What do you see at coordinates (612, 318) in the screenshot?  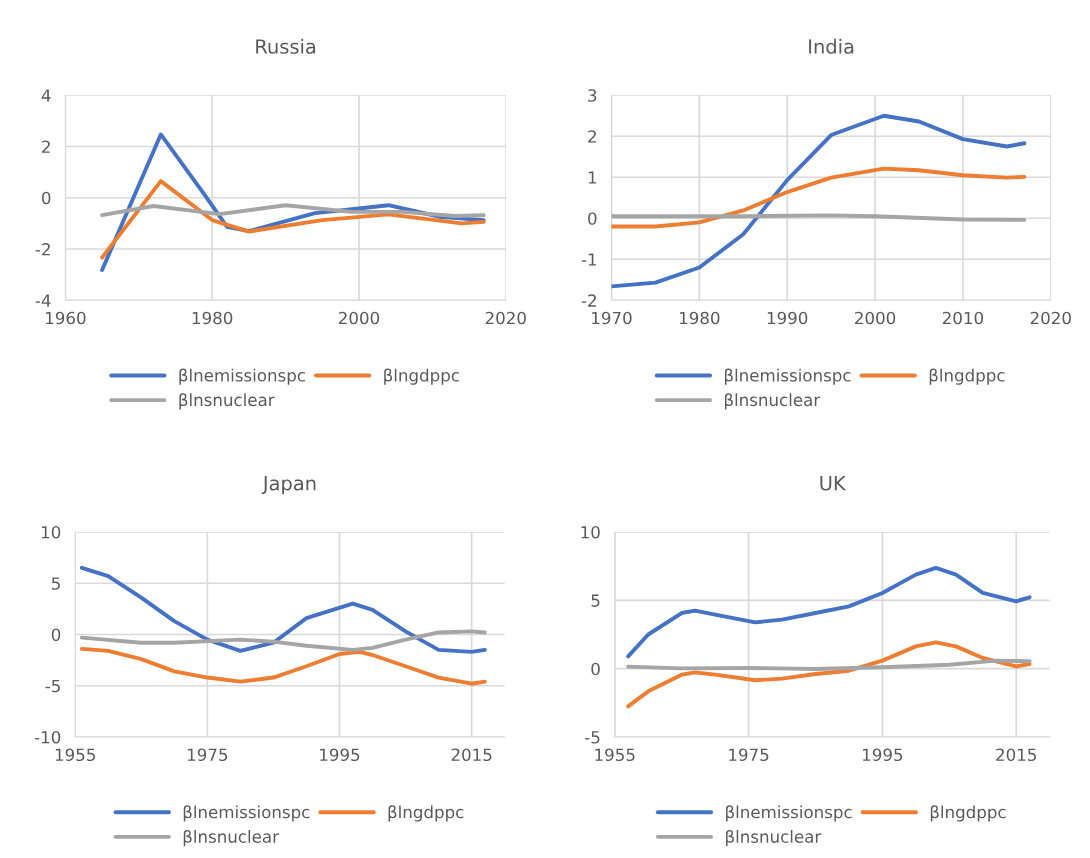 I see `x-tick-label: 1970` at bounding box center [612, 318].